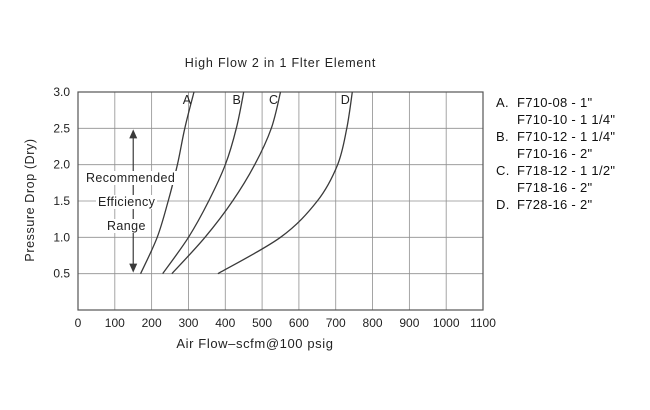 Image resolution: width=650 pixels, height=410 pixels. I want to click on legend-item-model: F710-16 - 2", so click(555, 153).